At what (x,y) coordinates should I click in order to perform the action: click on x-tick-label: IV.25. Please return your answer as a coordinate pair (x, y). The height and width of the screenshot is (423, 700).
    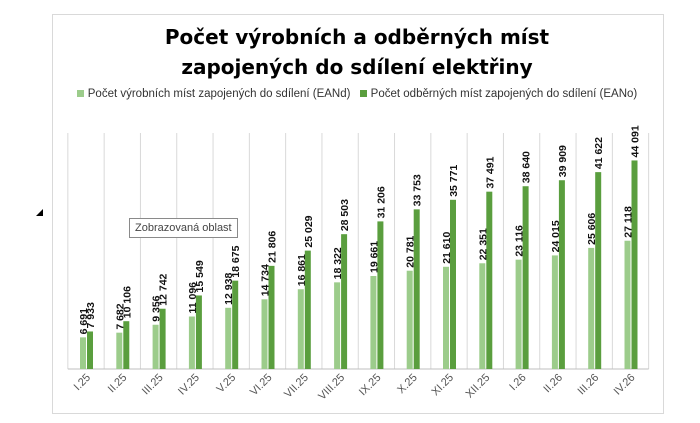
    Looking at the image, I should click on (189, 385).